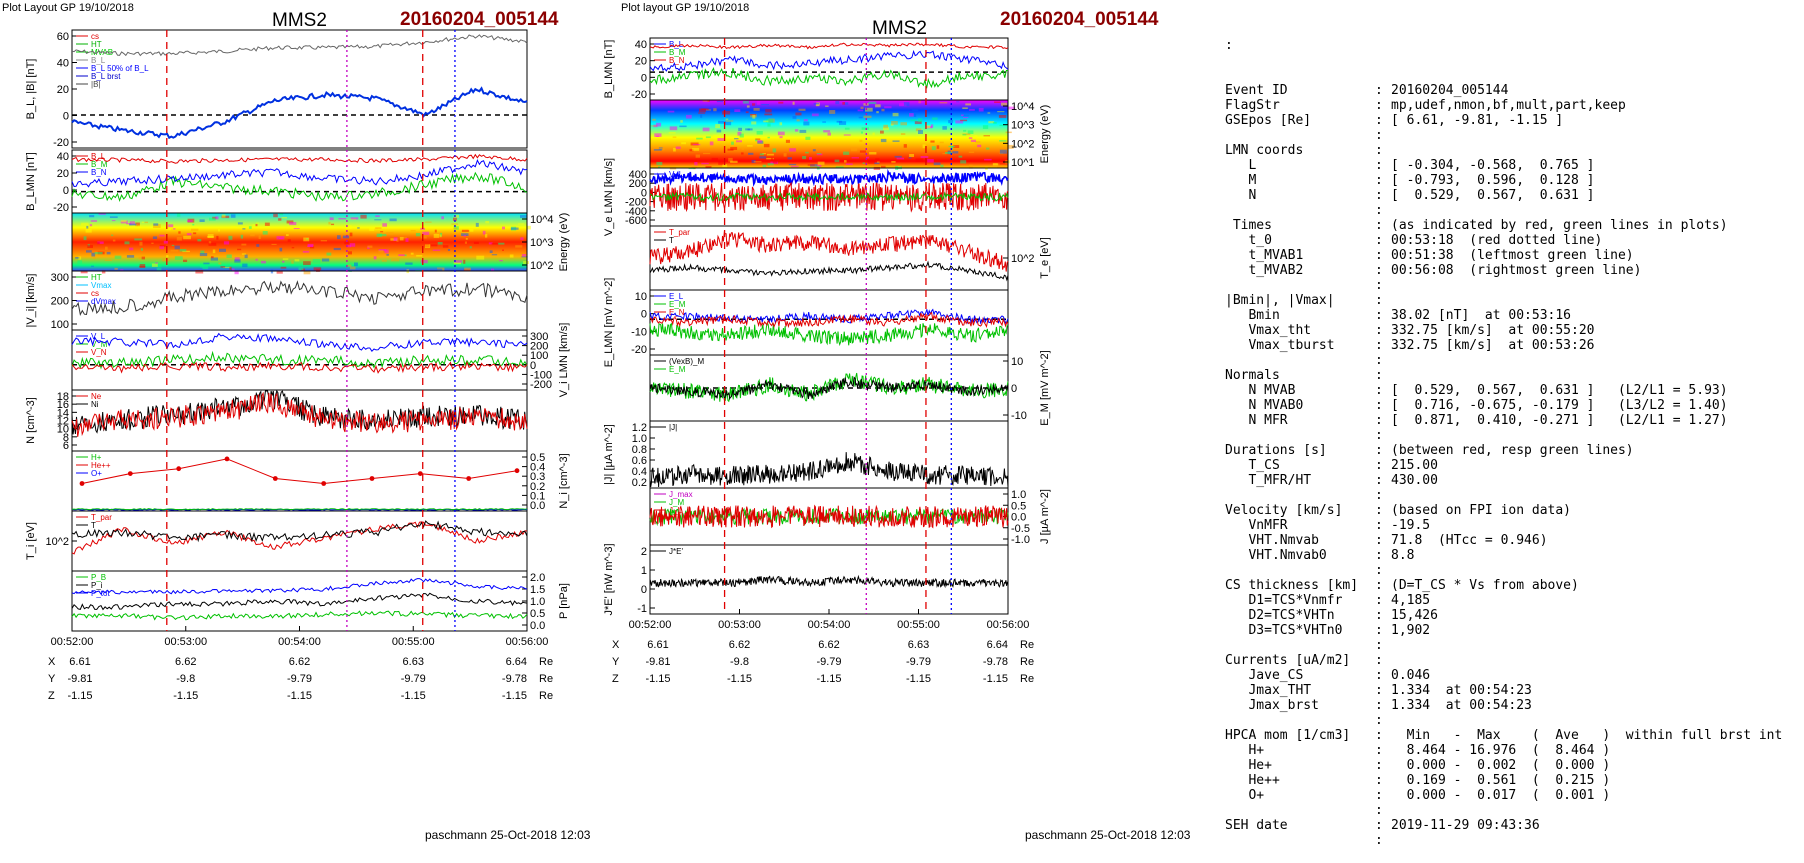 Image resolution: width=1804 pixels, height=863 pixels. Describe the element at coordinates (537, 468) in the screenshot. I see `left-ytick-label: 0.4` at that location.